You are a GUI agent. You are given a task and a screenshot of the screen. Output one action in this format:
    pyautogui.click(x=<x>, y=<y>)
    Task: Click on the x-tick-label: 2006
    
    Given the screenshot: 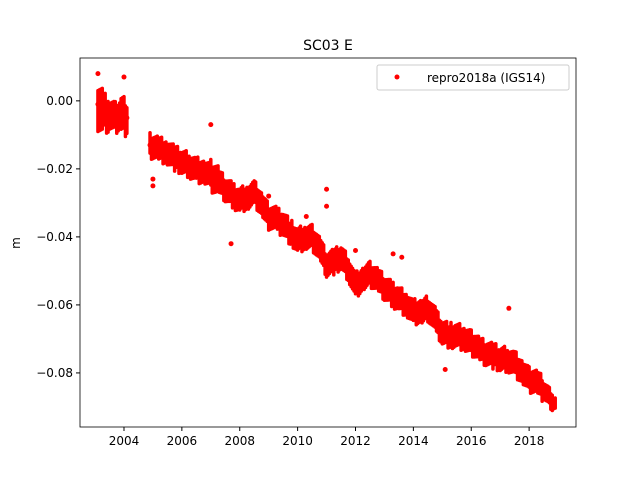 What is the action you would take?
    pyautogui.click(x=182, y=441)
    